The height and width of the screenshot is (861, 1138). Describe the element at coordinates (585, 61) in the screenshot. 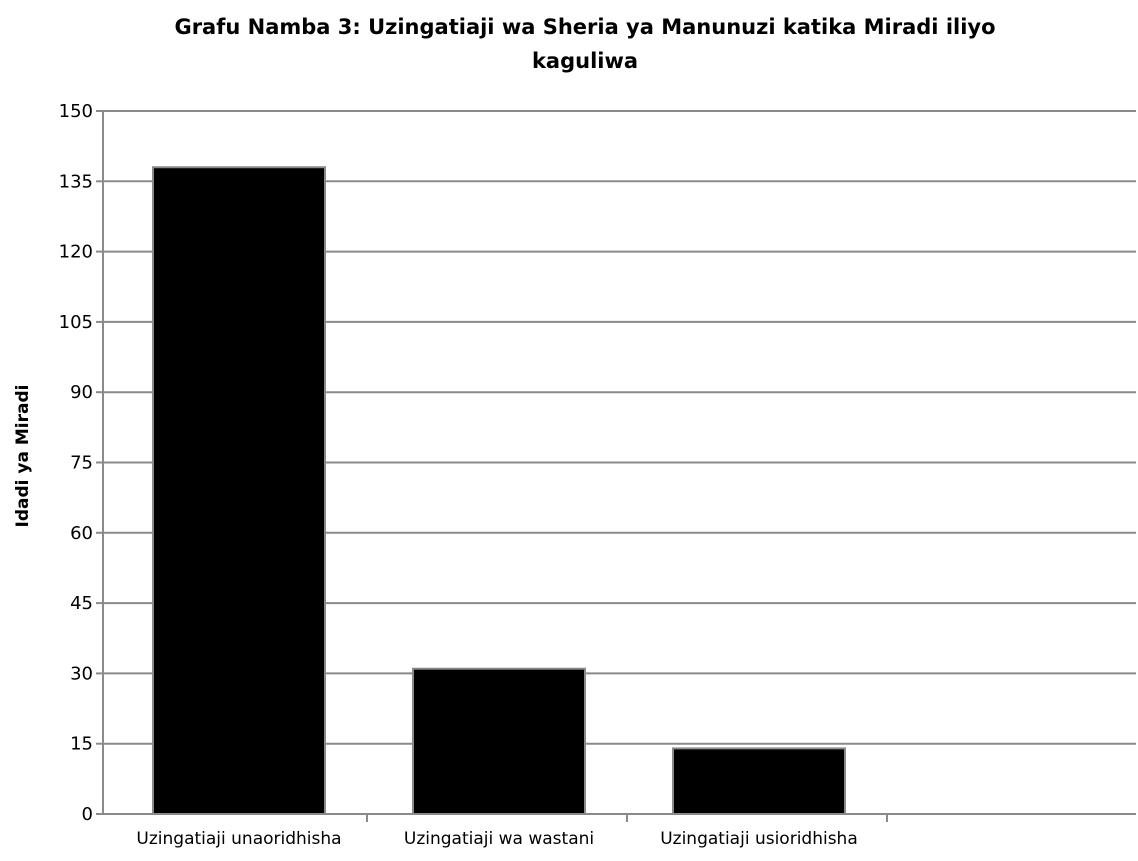

I see `chart-title-line-2: kaguliwa` at that location.